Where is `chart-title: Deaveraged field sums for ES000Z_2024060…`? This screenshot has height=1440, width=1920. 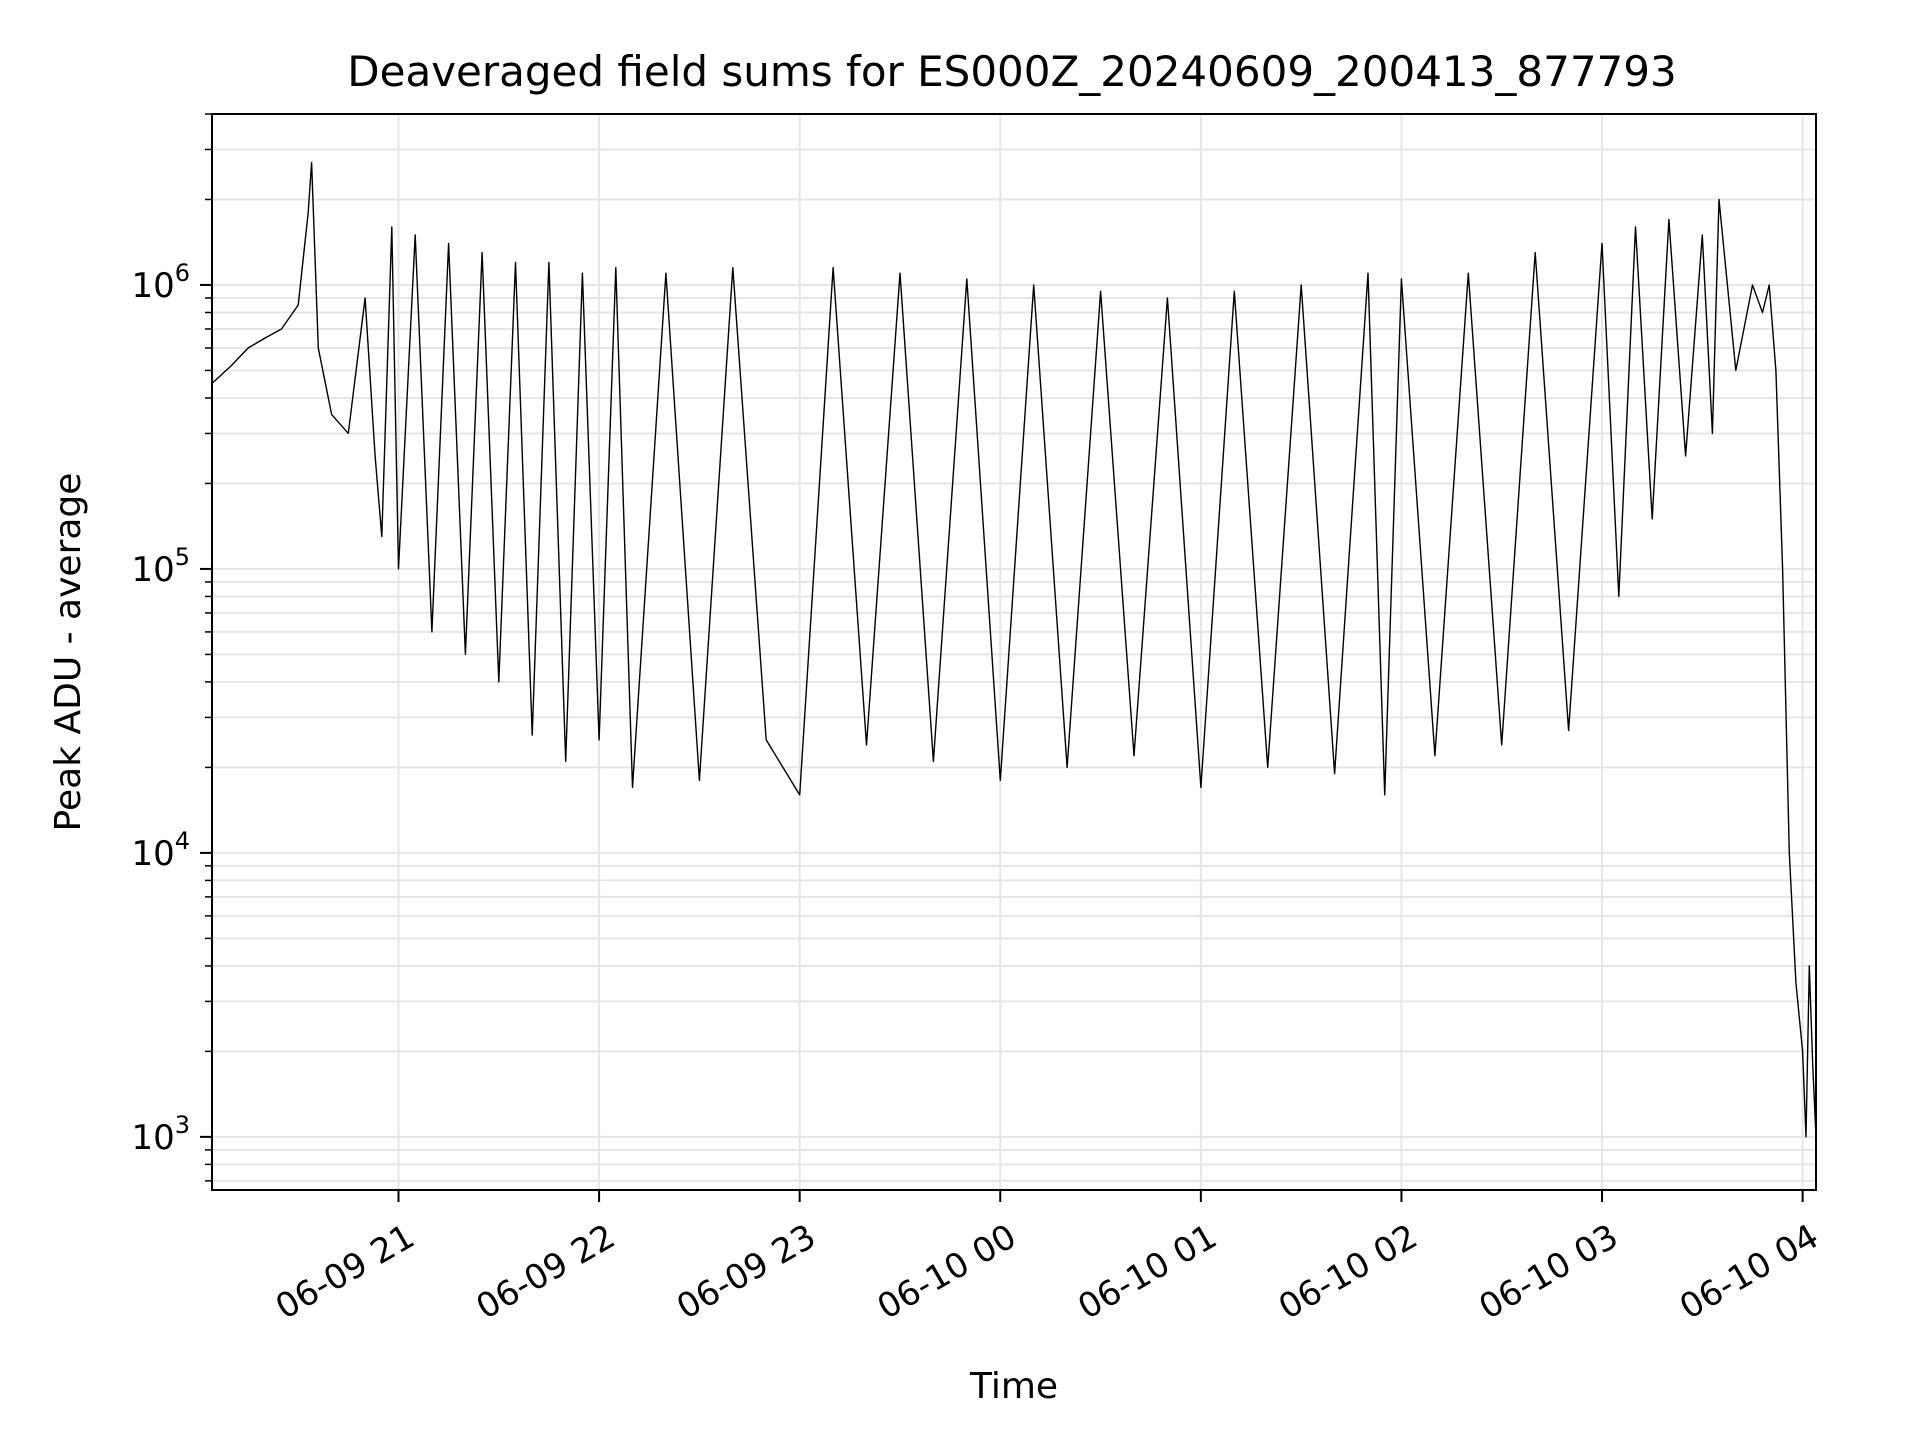 chart-title: Deaveraged field sums for ES000Z_2024060… is located at coordinates (1011, 71).